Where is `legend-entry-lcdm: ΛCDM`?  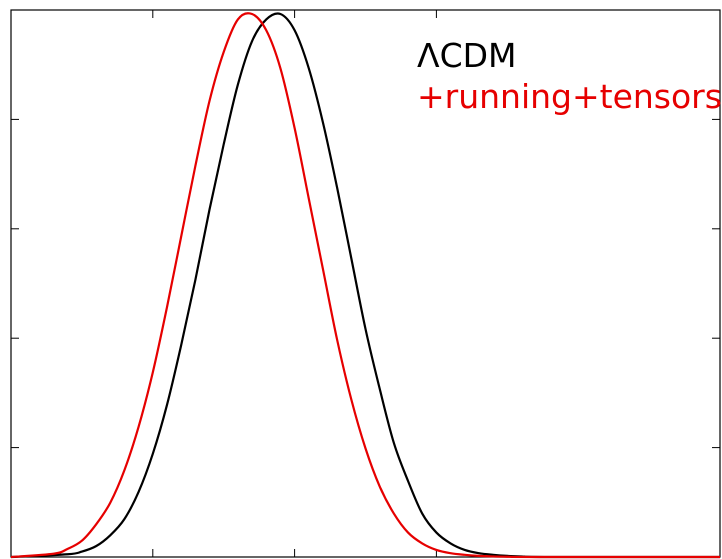 legend-entry-lcdm: ΛCDM is located at coordinates (467, 55).